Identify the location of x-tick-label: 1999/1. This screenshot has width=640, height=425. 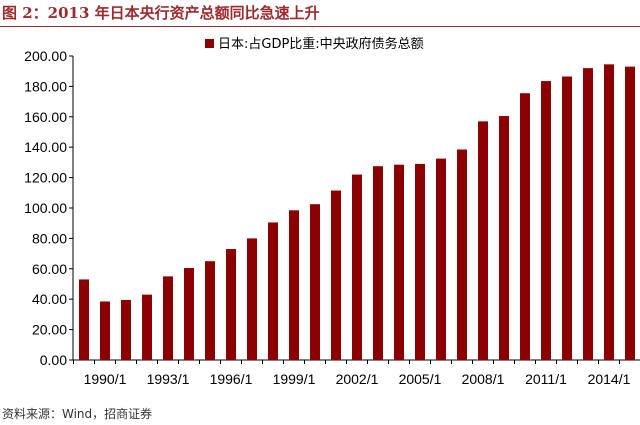
(294, 379).